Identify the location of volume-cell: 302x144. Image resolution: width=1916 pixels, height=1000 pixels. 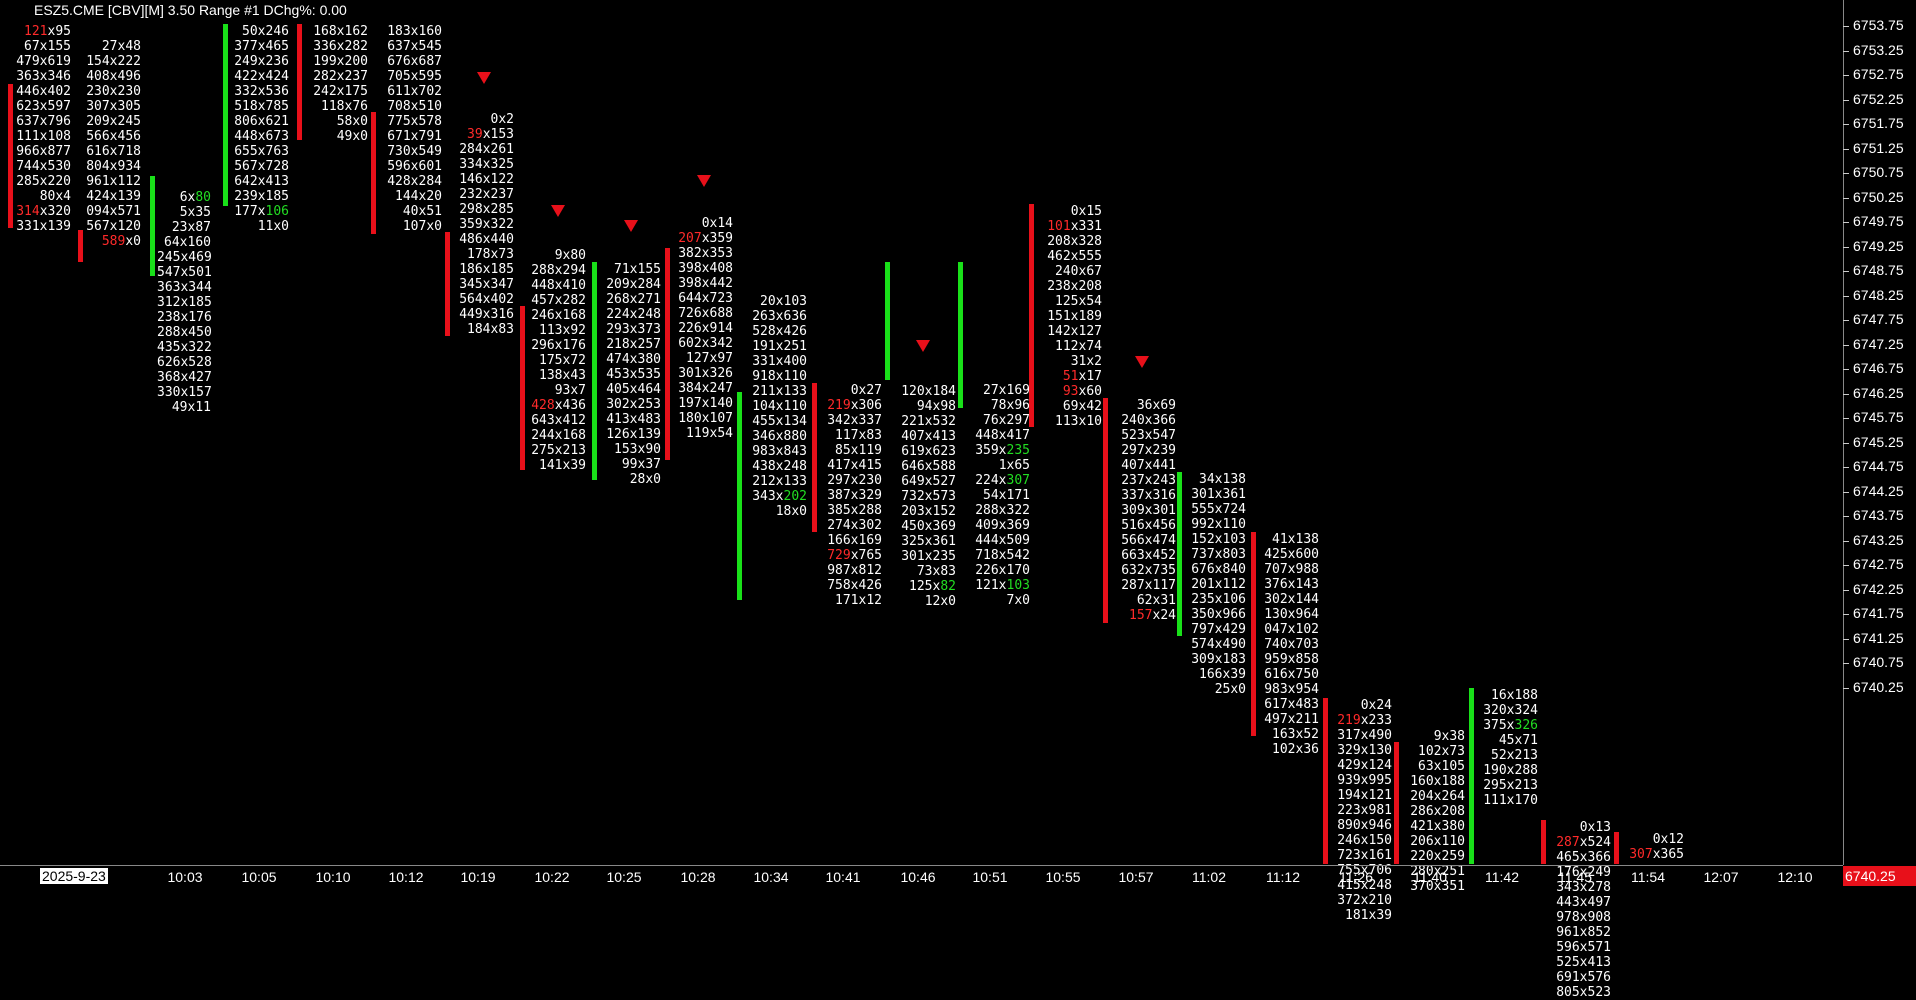
(1291, 599).